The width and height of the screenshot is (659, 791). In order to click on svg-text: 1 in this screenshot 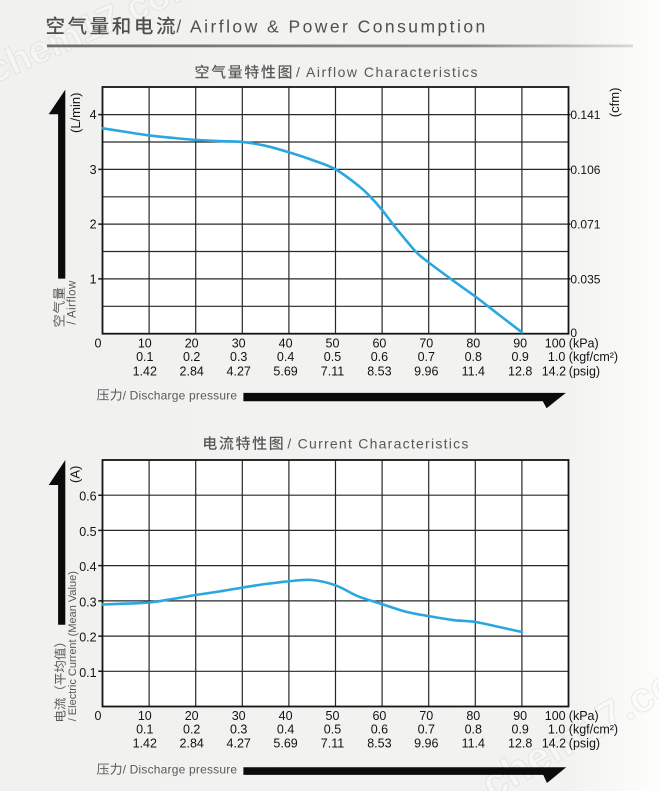, I will do `click(93, 280)`.